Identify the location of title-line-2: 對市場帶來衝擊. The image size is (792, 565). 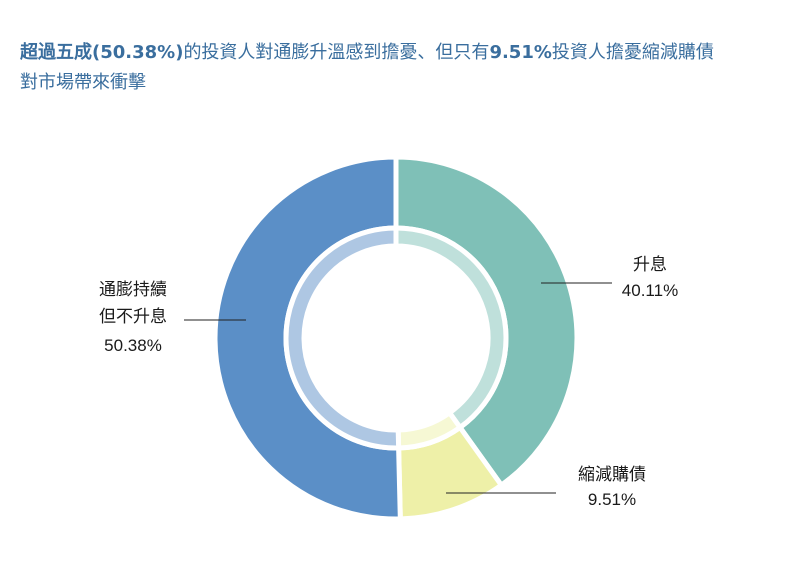
(83, 82).